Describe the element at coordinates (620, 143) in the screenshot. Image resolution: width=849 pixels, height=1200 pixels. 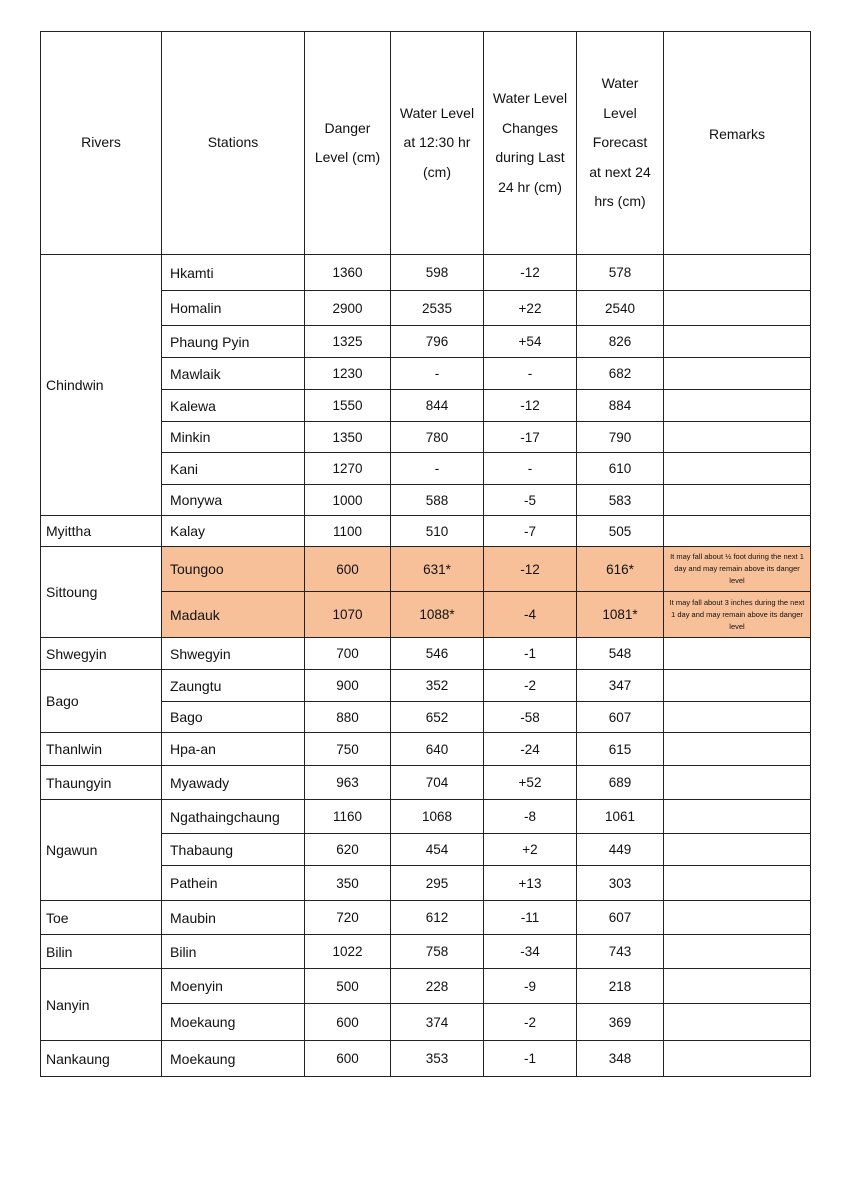
I see `header-forecast: Water Level Forecast at next 24 hrs (cm)` at that location.